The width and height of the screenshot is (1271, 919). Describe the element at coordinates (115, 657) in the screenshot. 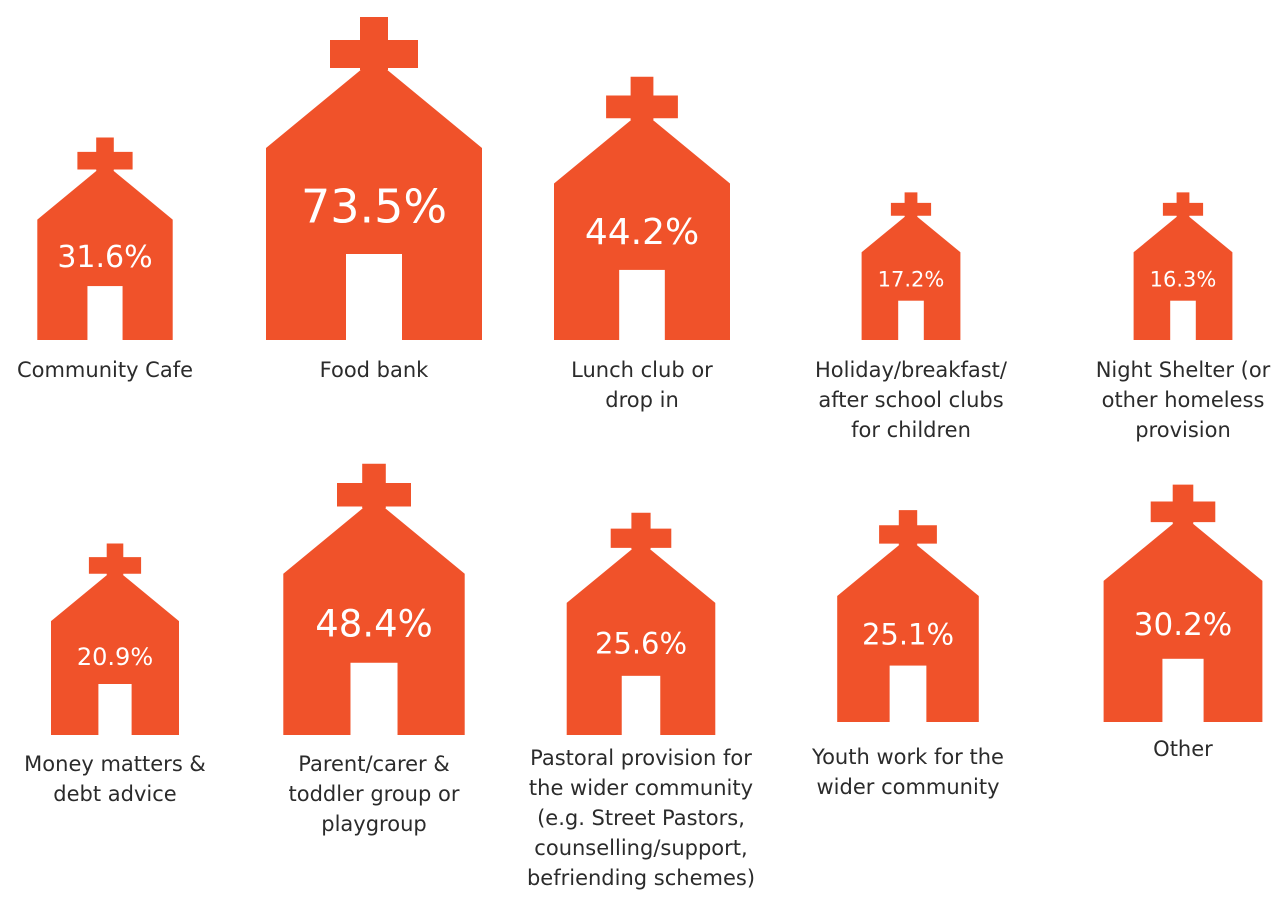

I see `percent-label: 20.9%` at that location.